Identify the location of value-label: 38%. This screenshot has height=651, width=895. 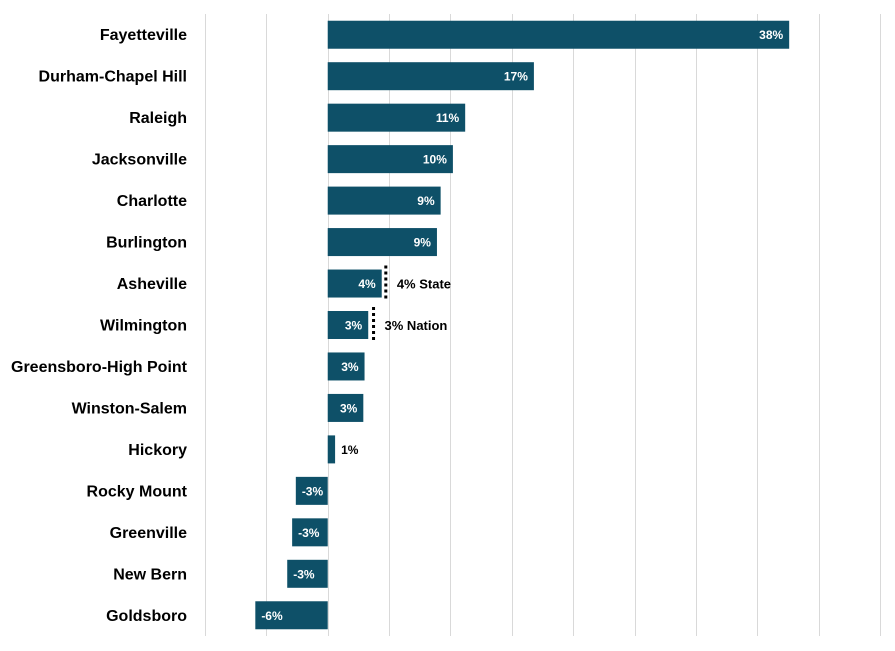
(771, 35).